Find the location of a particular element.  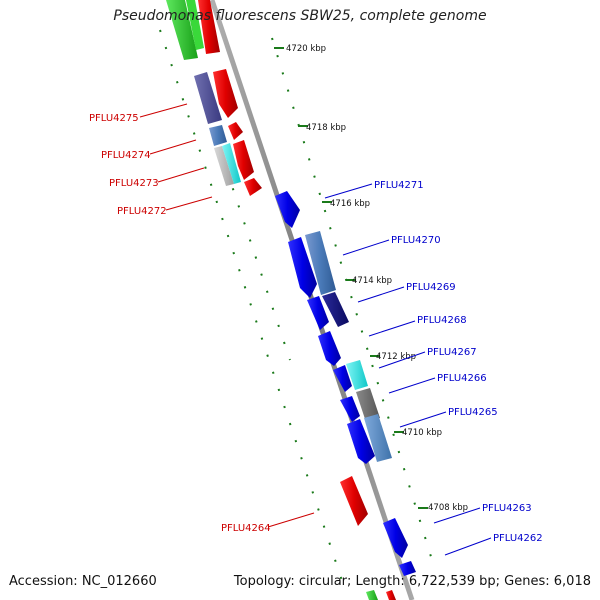

gene-green-top is located at coordinates (182, 30).